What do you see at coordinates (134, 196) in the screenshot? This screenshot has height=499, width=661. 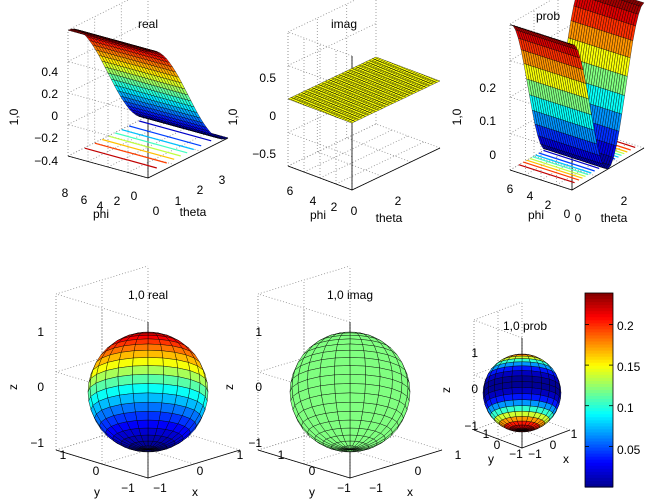 I see `ytick-real-4: 0` at bounding box center [134, 196].